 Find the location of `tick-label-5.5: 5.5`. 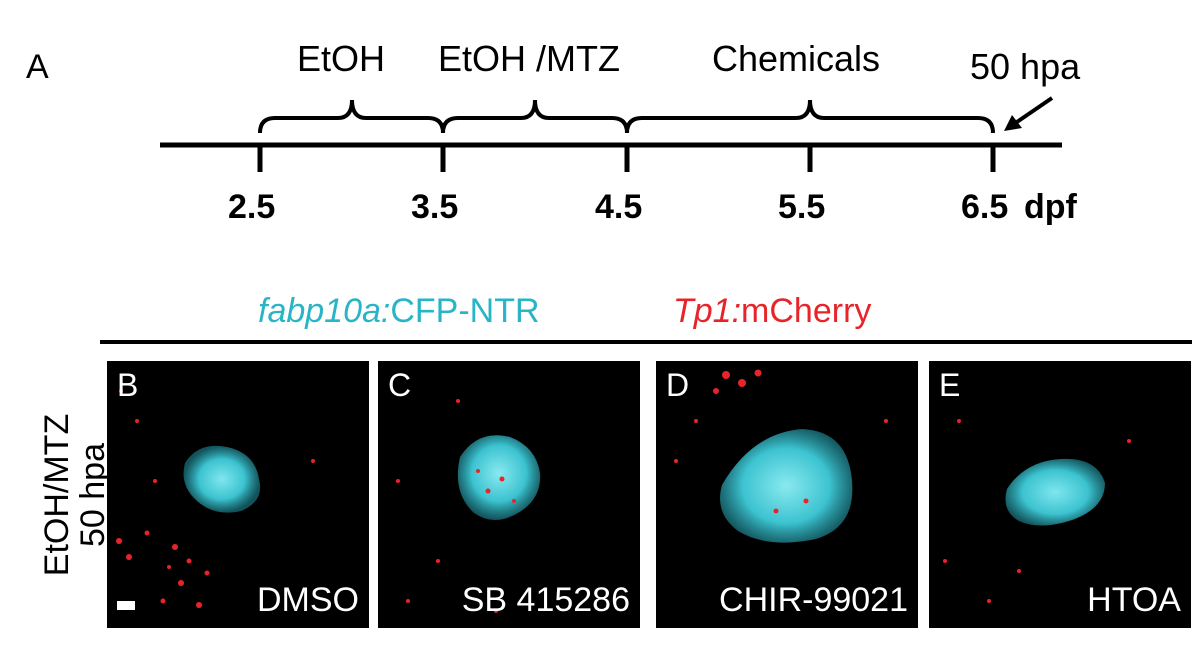

tick-label-5.5: 5.5 is located at coordinates (802, 207).